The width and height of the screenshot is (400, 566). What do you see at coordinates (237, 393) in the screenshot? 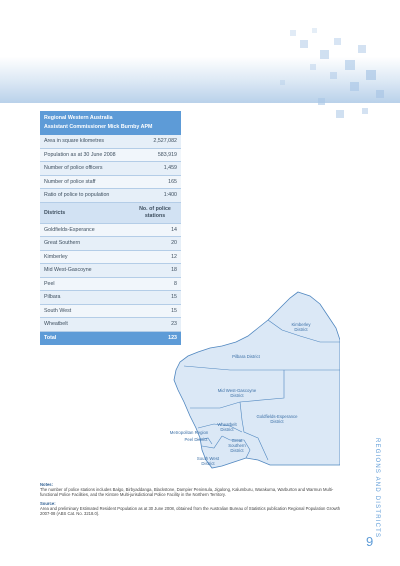
I see `map-label-midwest: Mid West-Gascoyne District` at bounding box center [237, 393].